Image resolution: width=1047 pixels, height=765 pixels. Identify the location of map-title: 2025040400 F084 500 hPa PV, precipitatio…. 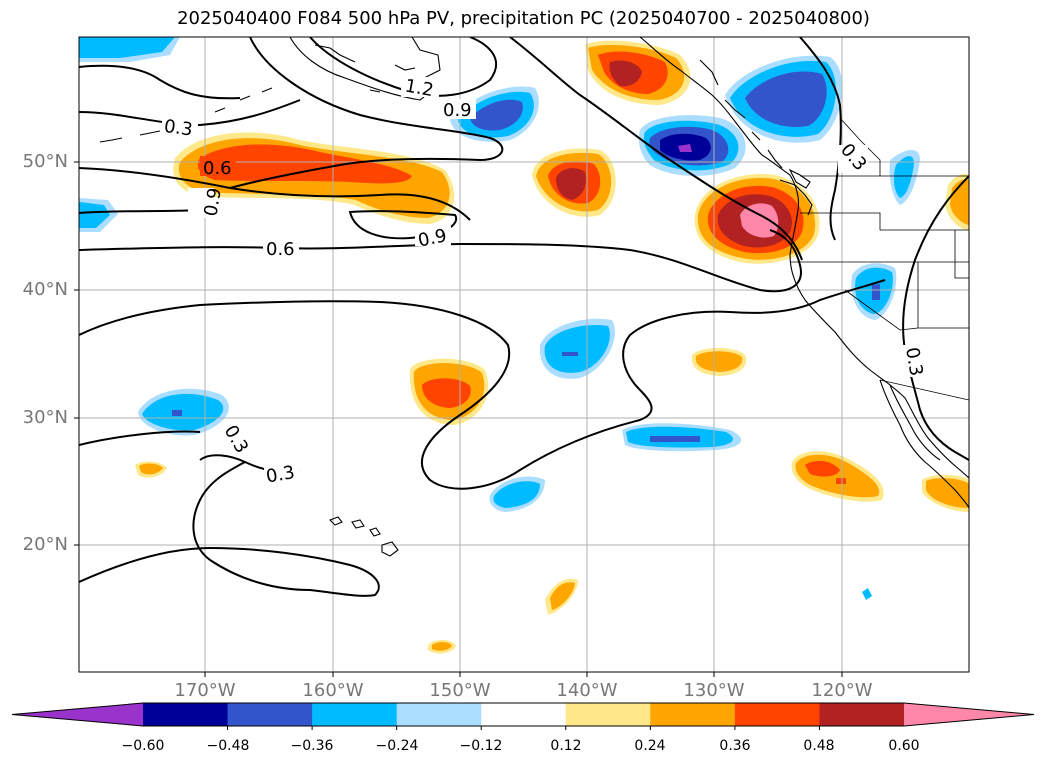
(523, 18).